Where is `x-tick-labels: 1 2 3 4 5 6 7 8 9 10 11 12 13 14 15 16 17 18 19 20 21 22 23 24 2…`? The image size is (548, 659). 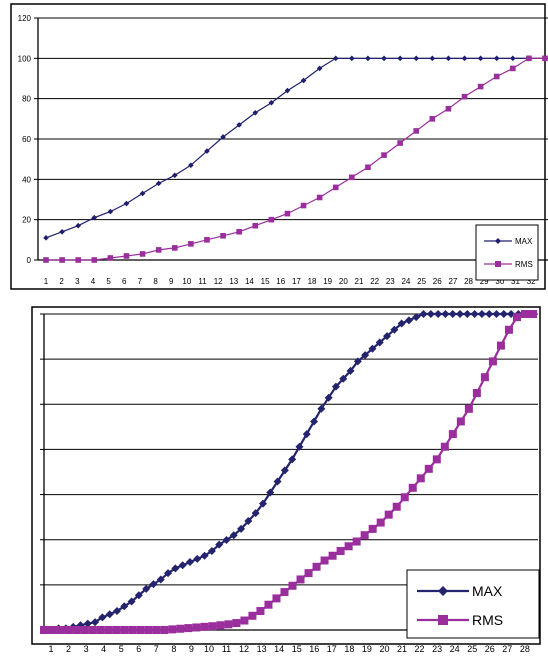
x-tick-labels: 1 2 3 4 5 6 7 8 9 10 11 12 13 14 15 16 17 18 19 20 21 22 23 24 2… is located at coordinates (290, 281).